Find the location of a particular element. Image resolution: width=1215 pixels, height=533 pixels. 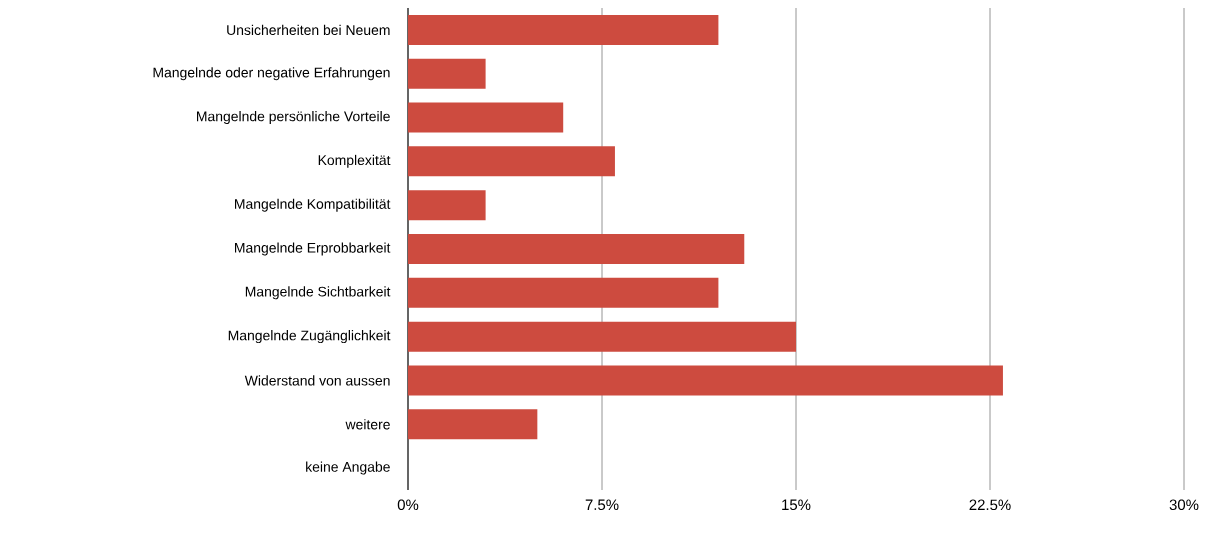

x-tick-label: 30% is located at coordinates (1184, 505).